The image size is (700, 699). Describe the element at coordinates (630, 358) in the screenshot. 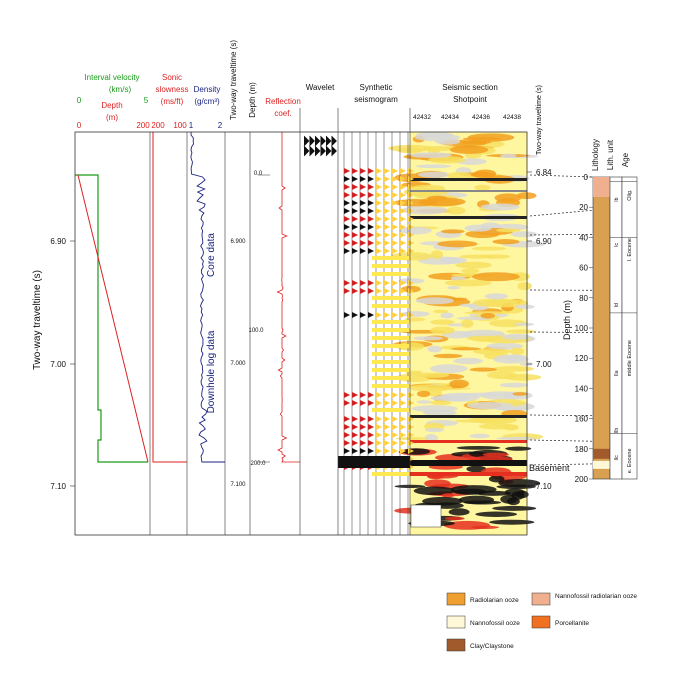

I see `age-label: middle Eocene` at that location.